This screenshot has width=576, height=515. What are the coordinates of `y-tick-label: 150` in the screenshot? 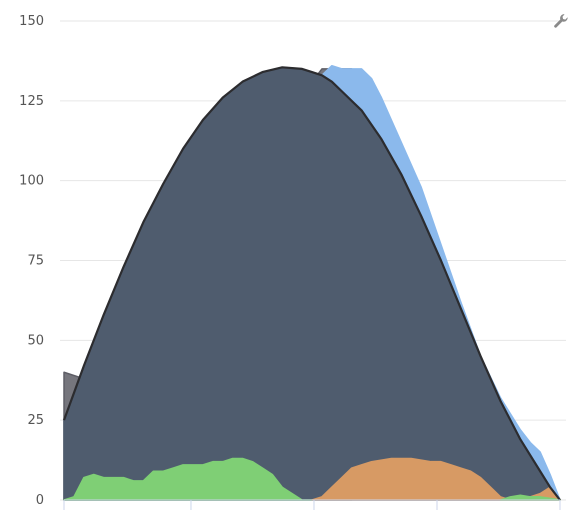 It's located at (31, 21).